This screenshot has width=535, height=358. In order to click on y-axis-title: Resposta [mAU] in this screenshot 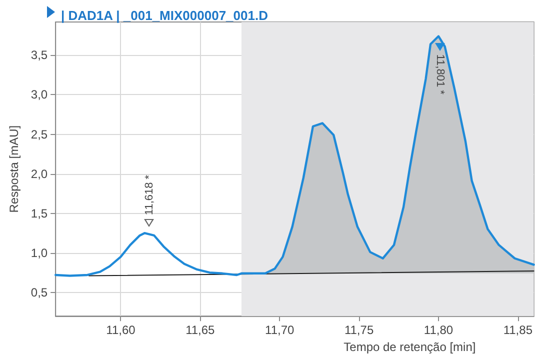, I will do `click(14, 169)`.